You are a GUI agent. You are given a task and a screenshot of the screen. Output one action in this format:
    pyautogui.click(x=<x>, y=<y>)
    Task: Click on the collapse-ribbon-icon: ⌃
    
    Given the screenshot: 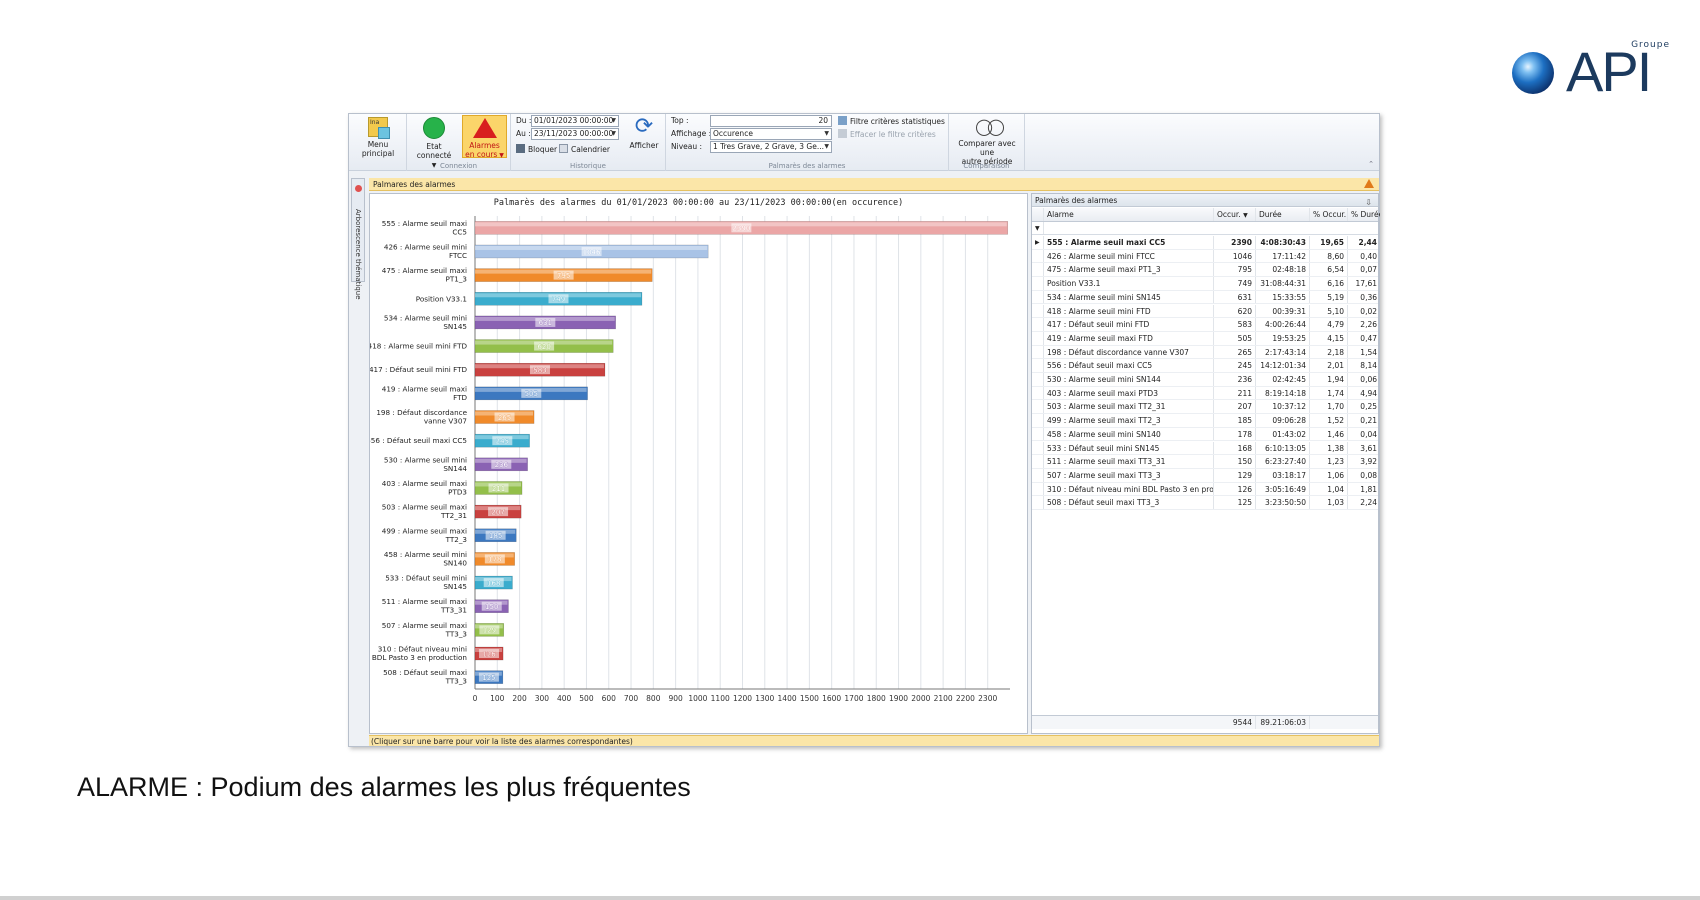 What is the action you would take?
    pyautogui.click(x=1371, y=164)
    